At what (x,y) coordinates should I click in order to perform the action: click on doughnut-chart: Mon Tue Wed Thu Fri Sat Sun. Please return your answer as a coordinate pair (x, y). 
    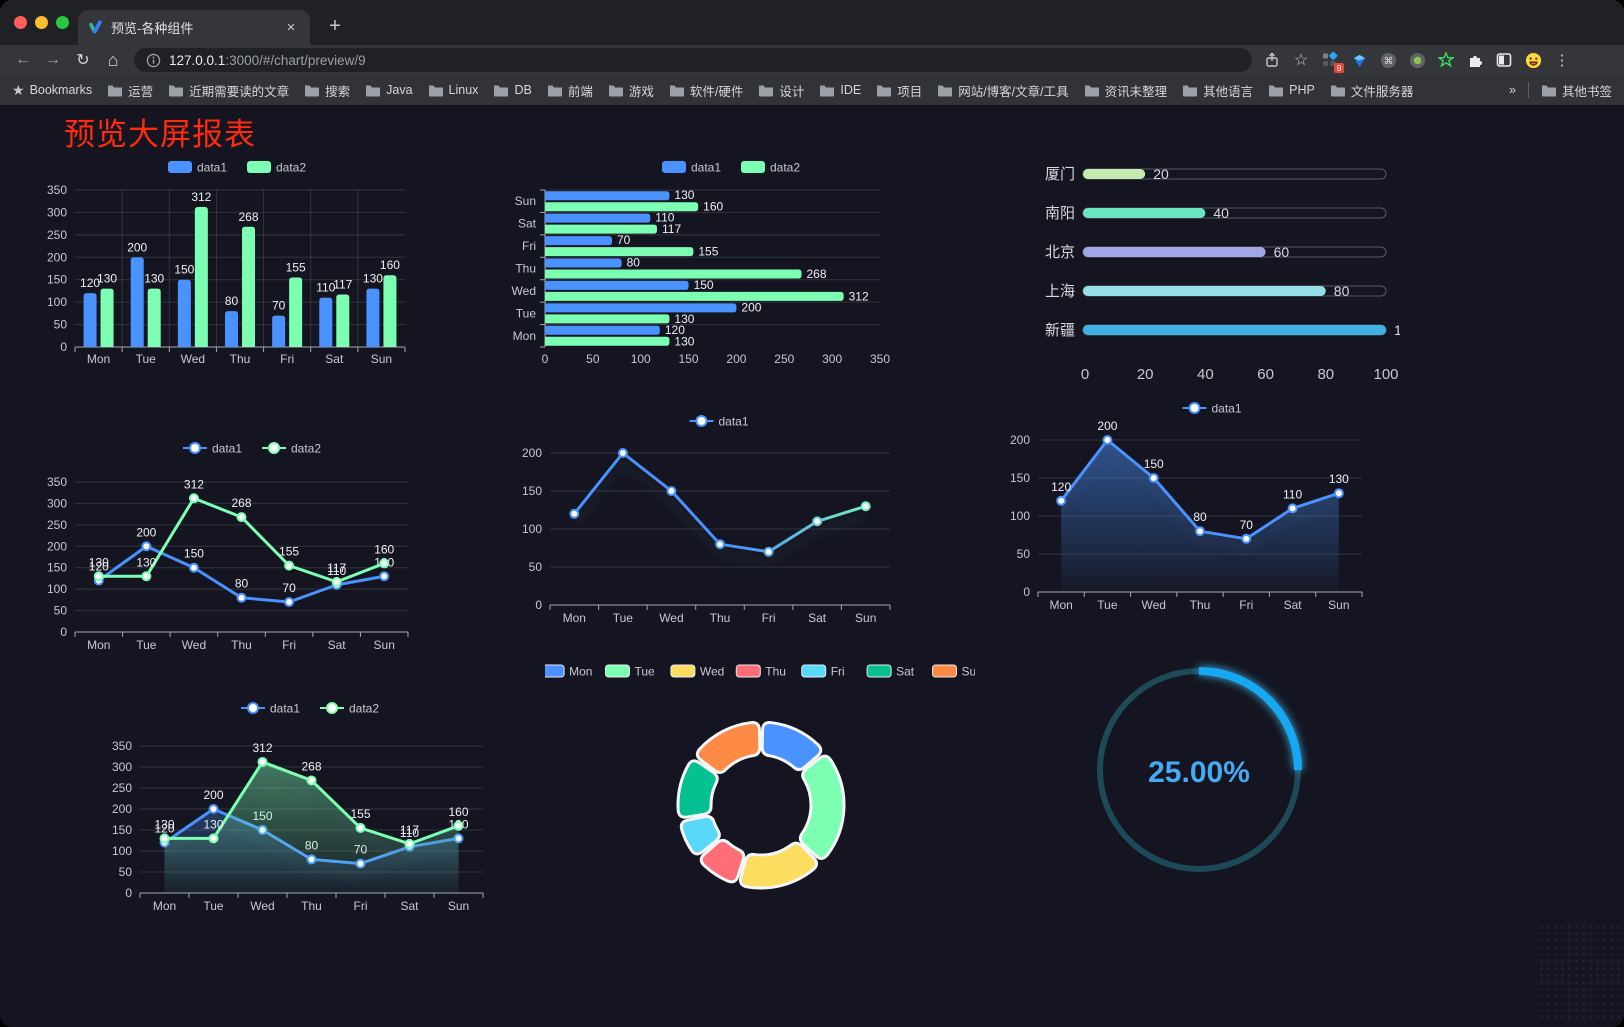
    Looking at the image, I should click on (761, 779).